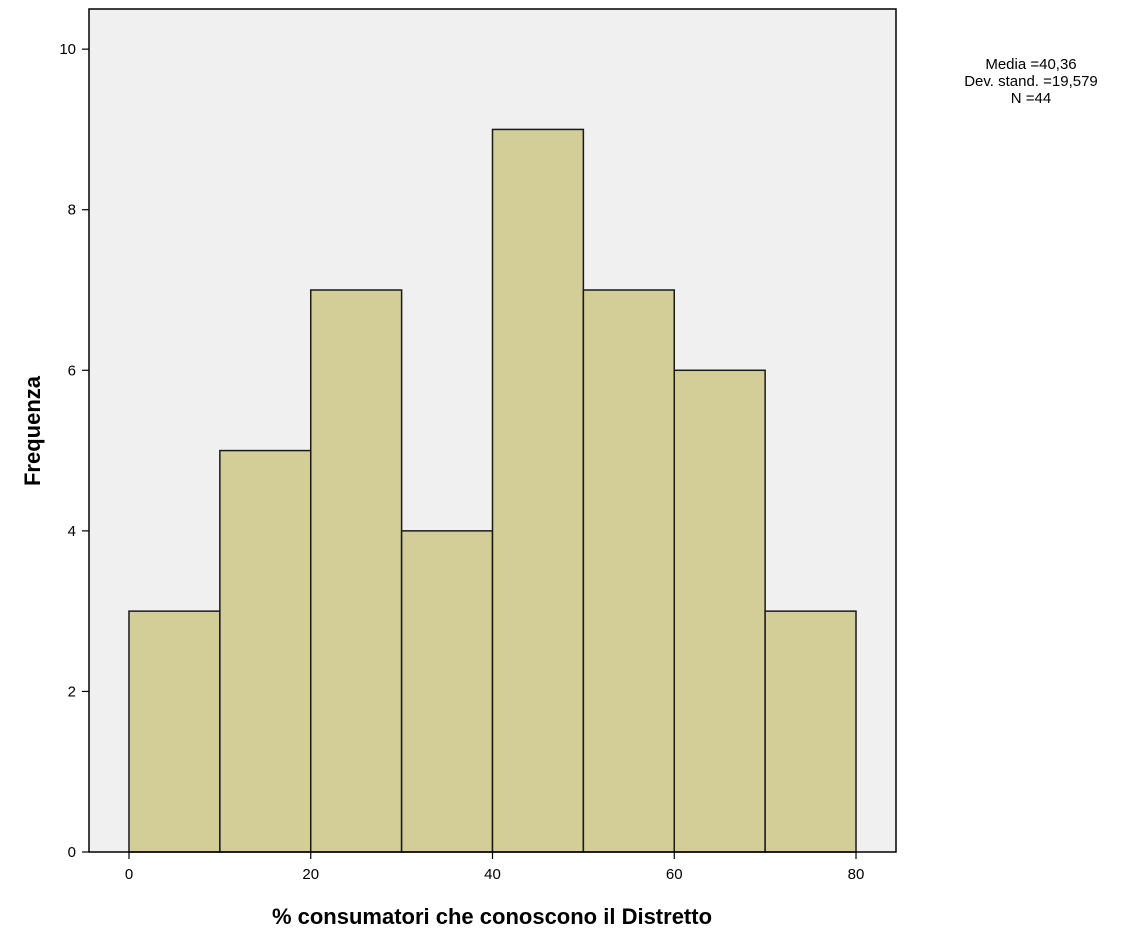 The image size is (1140, 941). I want to click on stats-n: N =44, so click(1031, 98).